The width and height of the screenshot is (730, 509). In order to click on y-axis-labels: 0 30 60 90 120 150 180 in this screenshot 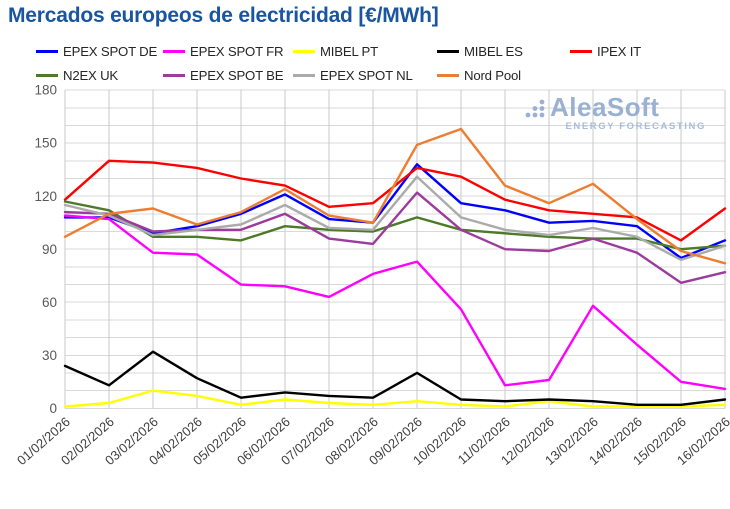, I will do `click(45, 249)`.